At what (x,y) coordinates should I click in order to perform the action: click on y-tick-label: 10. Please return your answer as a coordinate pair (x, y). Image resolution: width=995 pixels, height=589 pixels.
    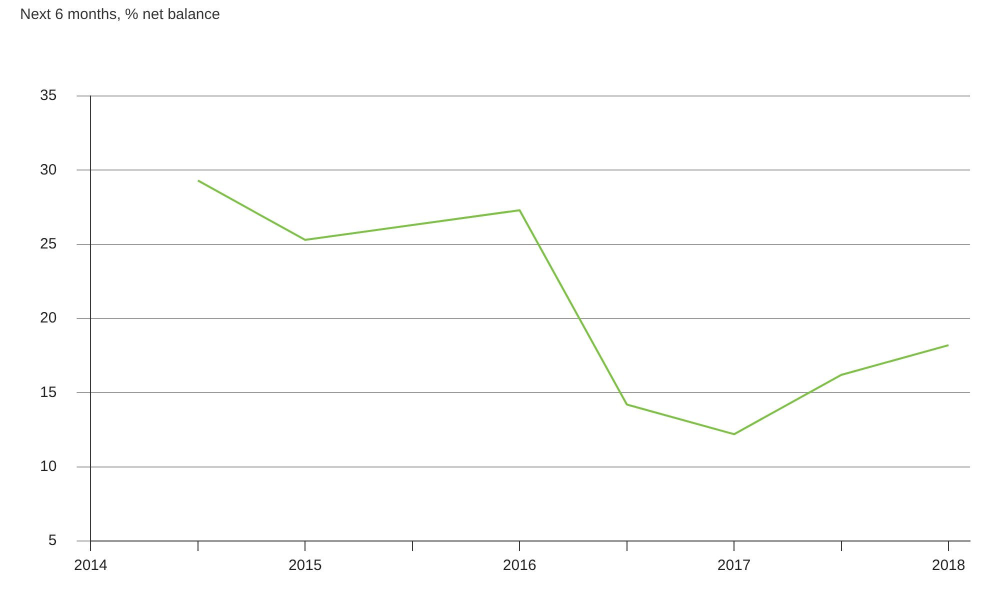
    Looking at the image, I should click on (48, 466).